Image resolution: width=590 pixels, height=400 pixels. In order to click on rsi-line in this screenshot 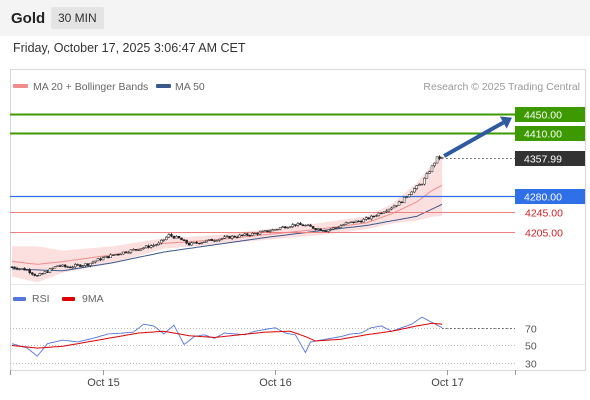, I will do `click(227, 336)`.